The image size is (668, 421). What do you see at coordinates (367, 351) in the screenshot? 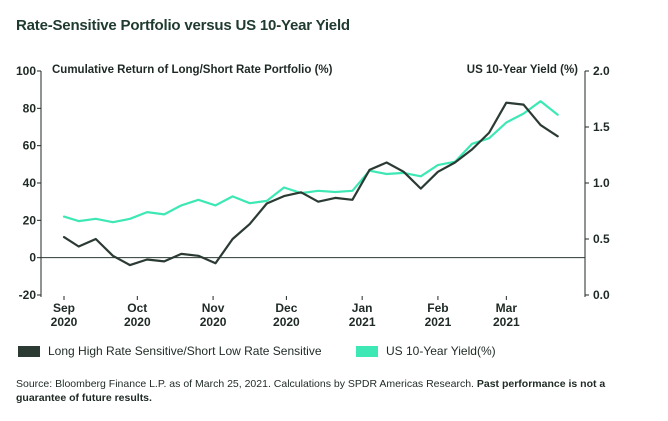
I see `legend-swatch-yield` at bounding box center [367, 351].